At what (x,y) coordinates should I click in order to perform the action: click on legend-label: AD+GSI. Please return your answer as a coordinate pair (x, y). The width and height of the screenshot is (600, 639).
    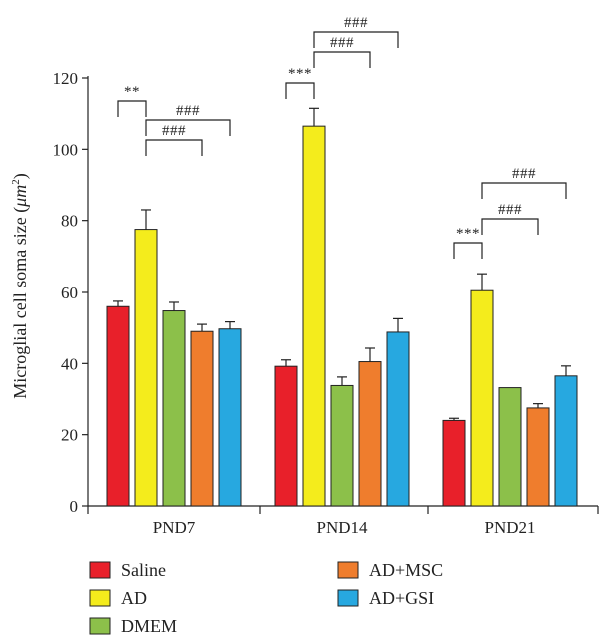
    Looking at the image, I should click on (401, 598).